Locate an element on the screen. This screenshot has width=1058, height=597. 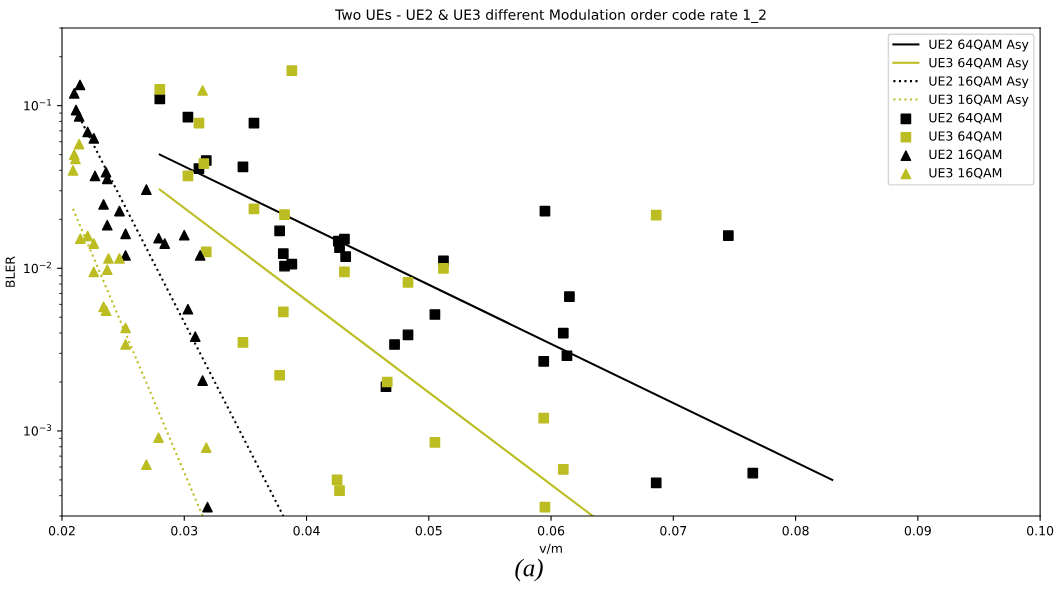
y-tick-label: 10$^{−3}$ is located at coordinates (38, 430).